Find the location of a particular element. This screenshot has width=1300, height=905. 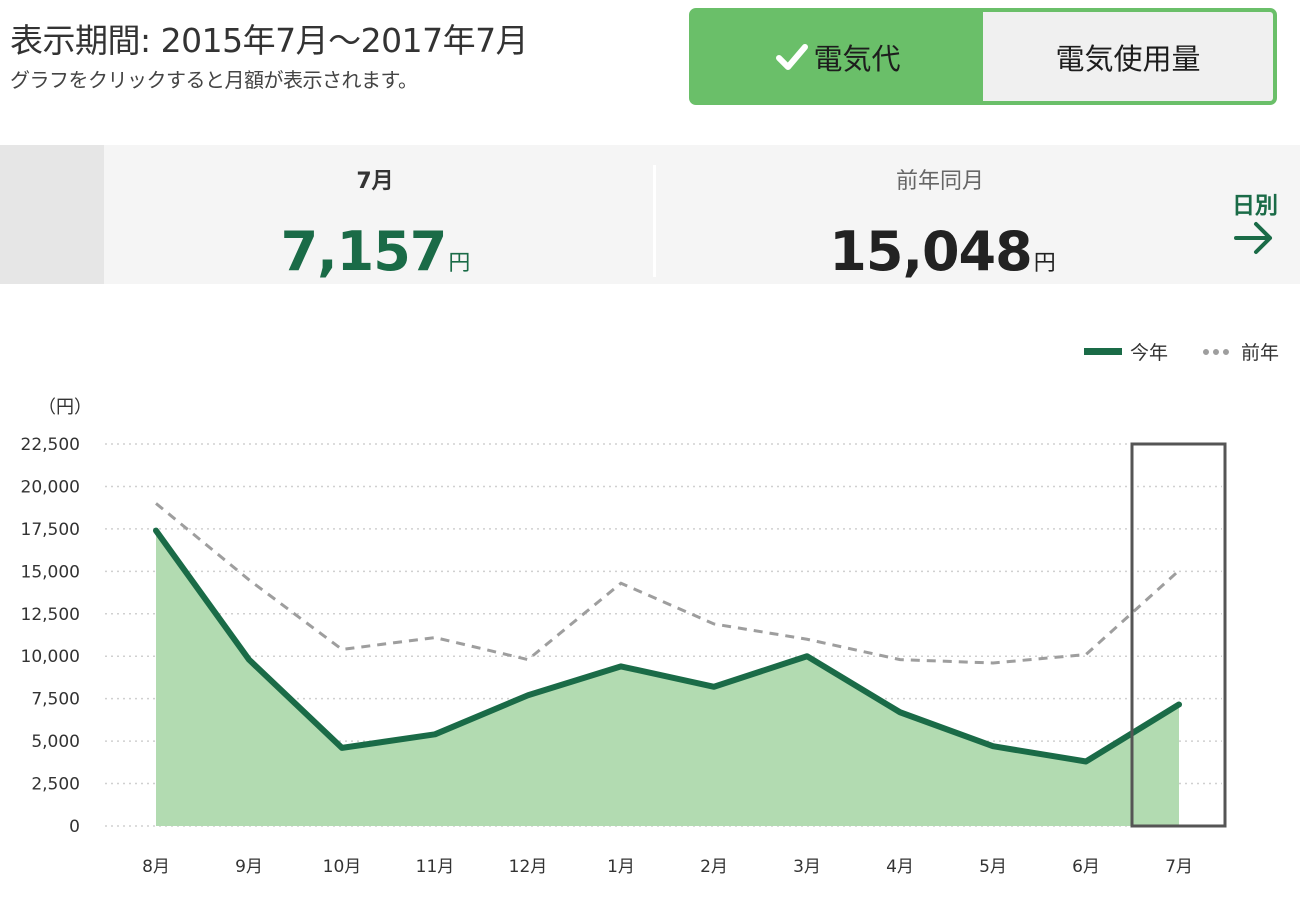

prev-month-button is located at coordinates (52, 214).